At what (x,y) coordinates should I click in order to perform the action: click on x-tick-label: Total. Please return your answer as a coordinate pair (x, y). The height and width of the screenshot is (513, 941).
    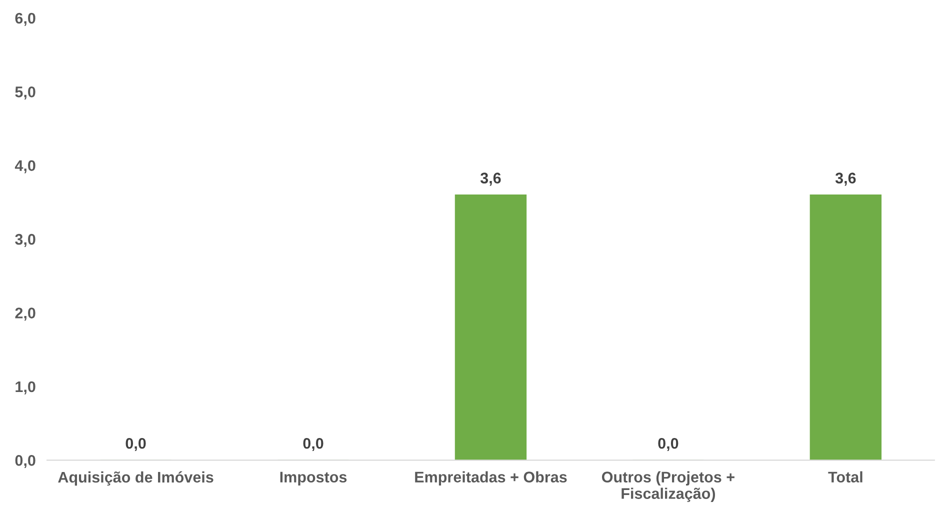
    Looking at the image, I should click on (845, 476).